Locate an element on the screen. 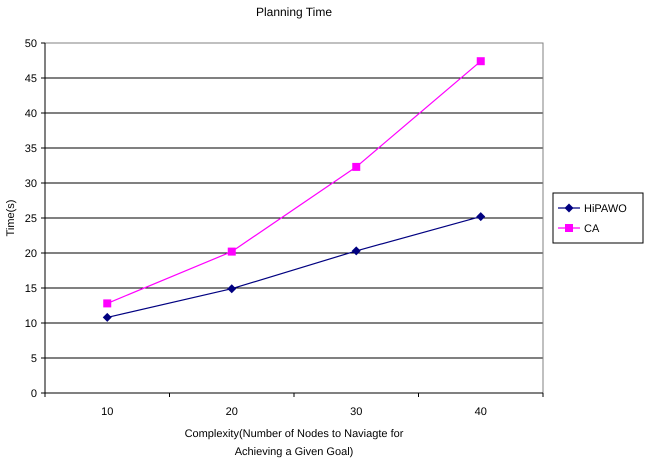 The height and width of the screenshot is (472, 656). x-axis-title: Complexity(Number of Nodes to Naviagte for Achieving a Given Goal) is located at coordinates (294, 443).